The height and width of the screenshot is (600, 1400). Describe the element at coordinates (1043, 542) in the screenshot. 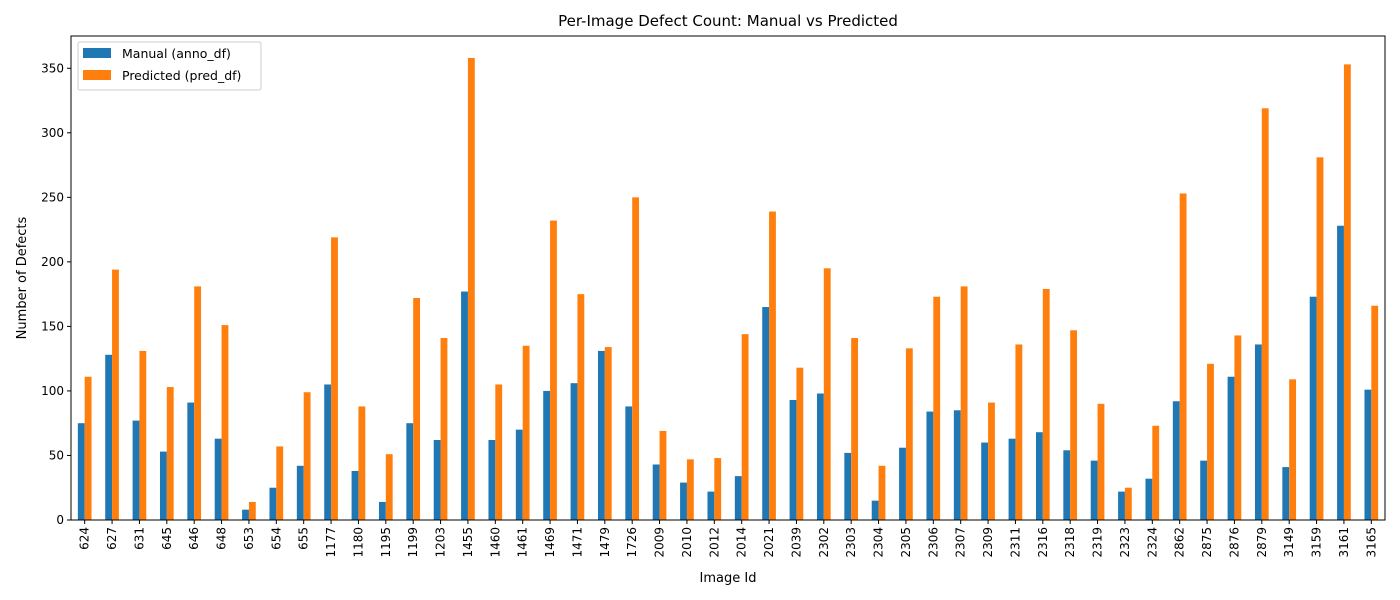

I see `x-tick-label: 2316` at that location.